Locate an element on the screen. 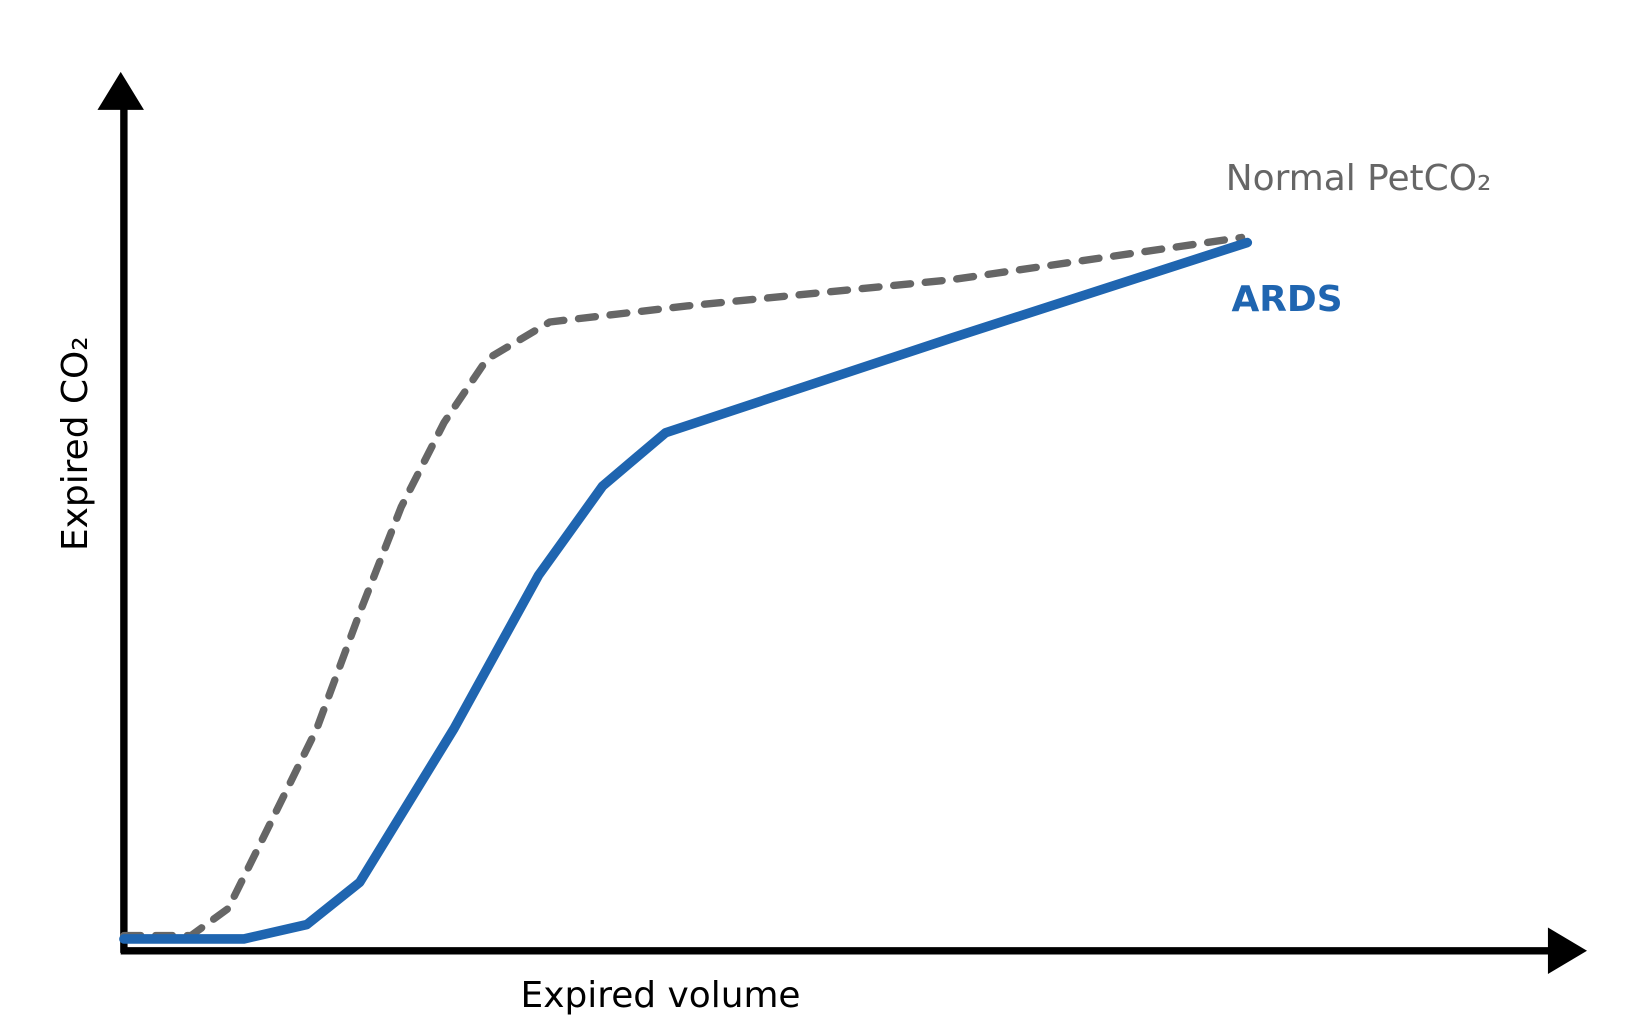 This screenshot has width=1638, height=1030. x-axis-arrow is located at coordinates (1567, 951).